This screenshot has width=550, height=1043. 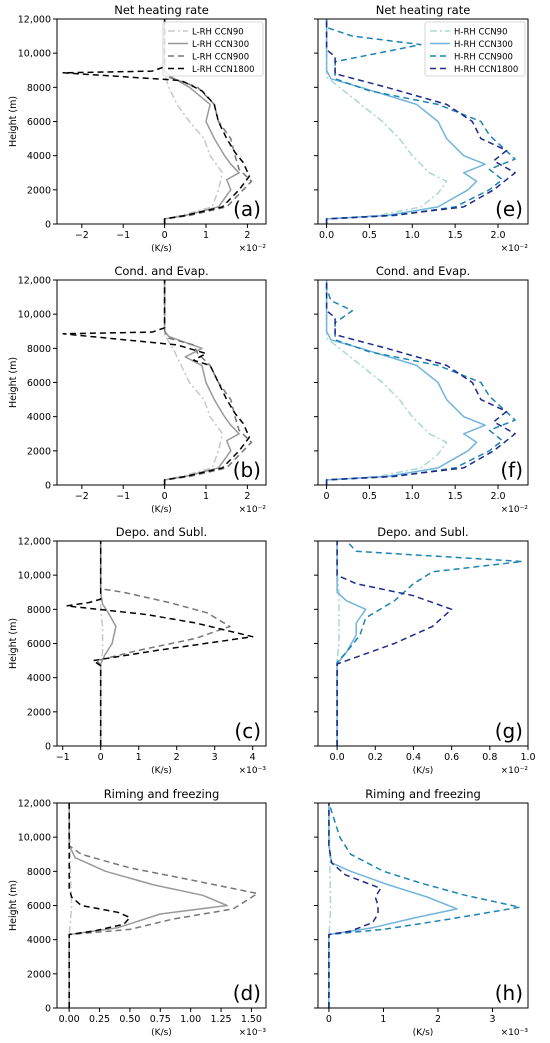 What do you see at coordinates (486, 70) in the screenshot?
I see `legend-entry: H-RH CCN1800` at bounding box center [486, 70].